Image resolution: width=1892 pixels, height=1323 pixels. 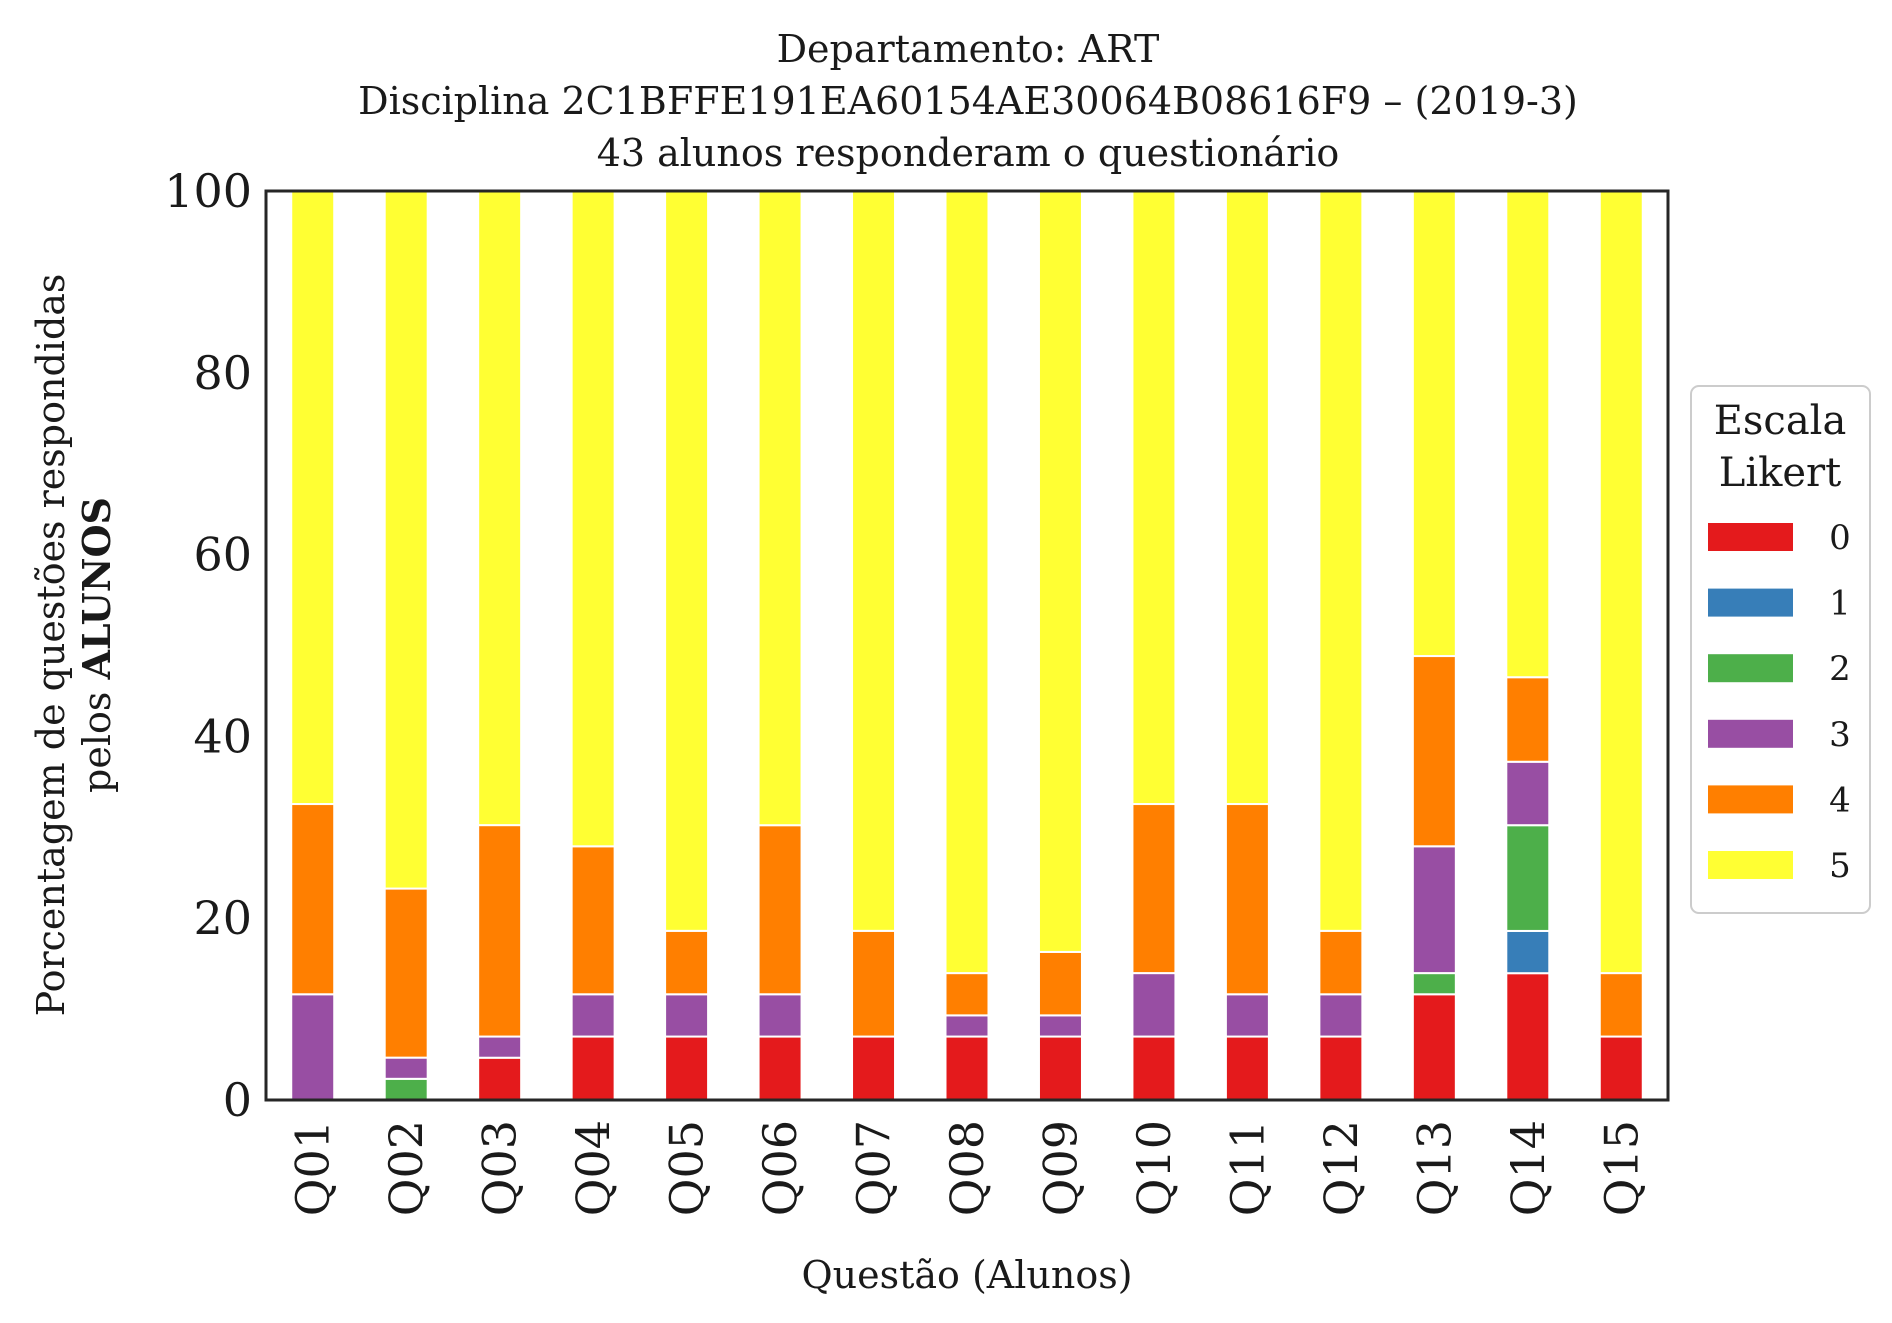 I want to click on legend-label-3: 3, so click(x=1840, y=735).